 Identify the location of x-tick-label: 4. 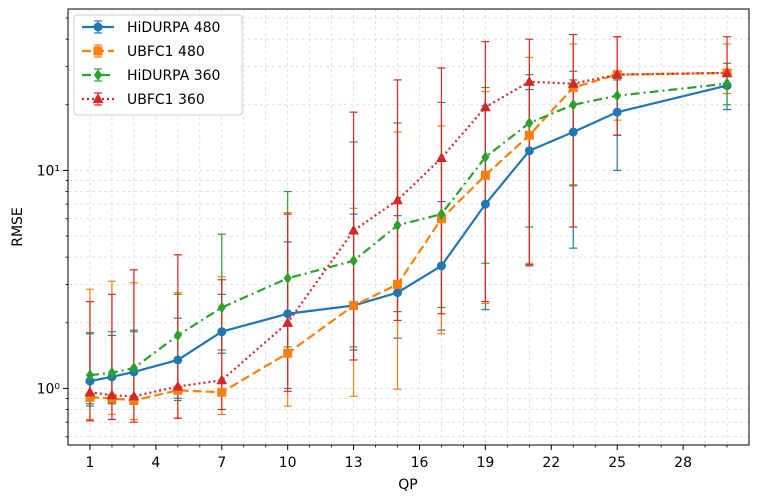
(155, 463).